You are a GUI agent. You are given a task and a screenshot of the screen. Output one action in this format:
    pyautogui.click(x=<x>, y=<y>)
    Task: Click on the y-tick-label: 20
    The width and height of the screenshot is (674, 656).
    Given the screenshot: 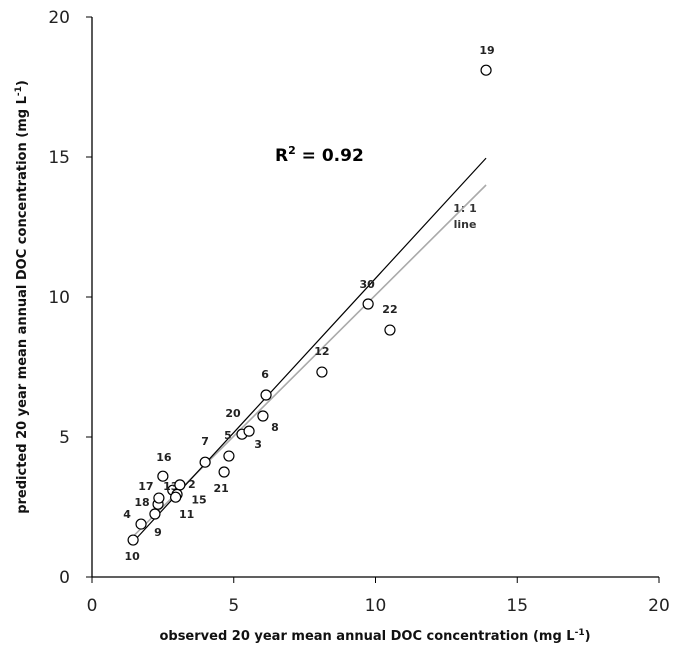 What is the action you would take?
    pyautogui.click(x=59, y=18)
    